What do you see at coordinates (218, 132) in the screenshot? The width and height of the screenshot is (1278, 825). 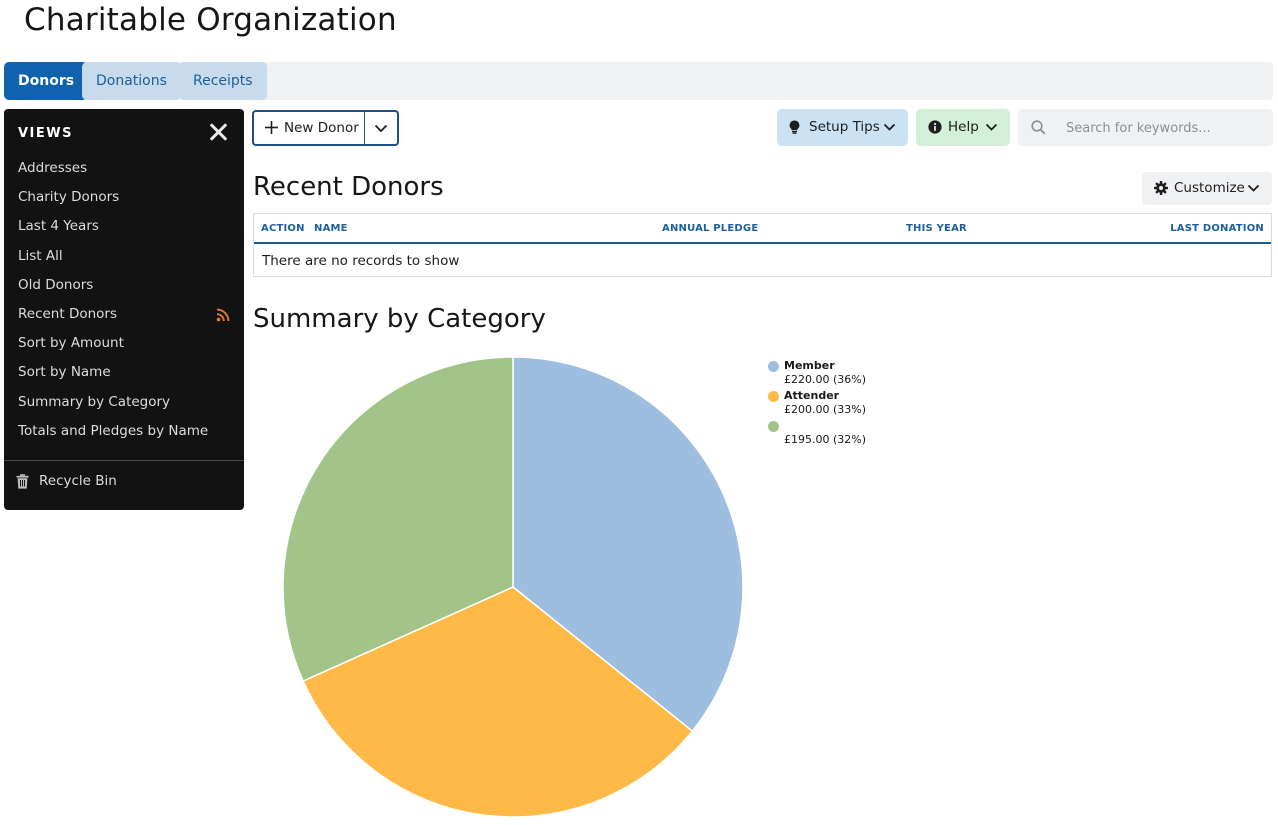 I see `close-icon` at bounding box center [218, 132].